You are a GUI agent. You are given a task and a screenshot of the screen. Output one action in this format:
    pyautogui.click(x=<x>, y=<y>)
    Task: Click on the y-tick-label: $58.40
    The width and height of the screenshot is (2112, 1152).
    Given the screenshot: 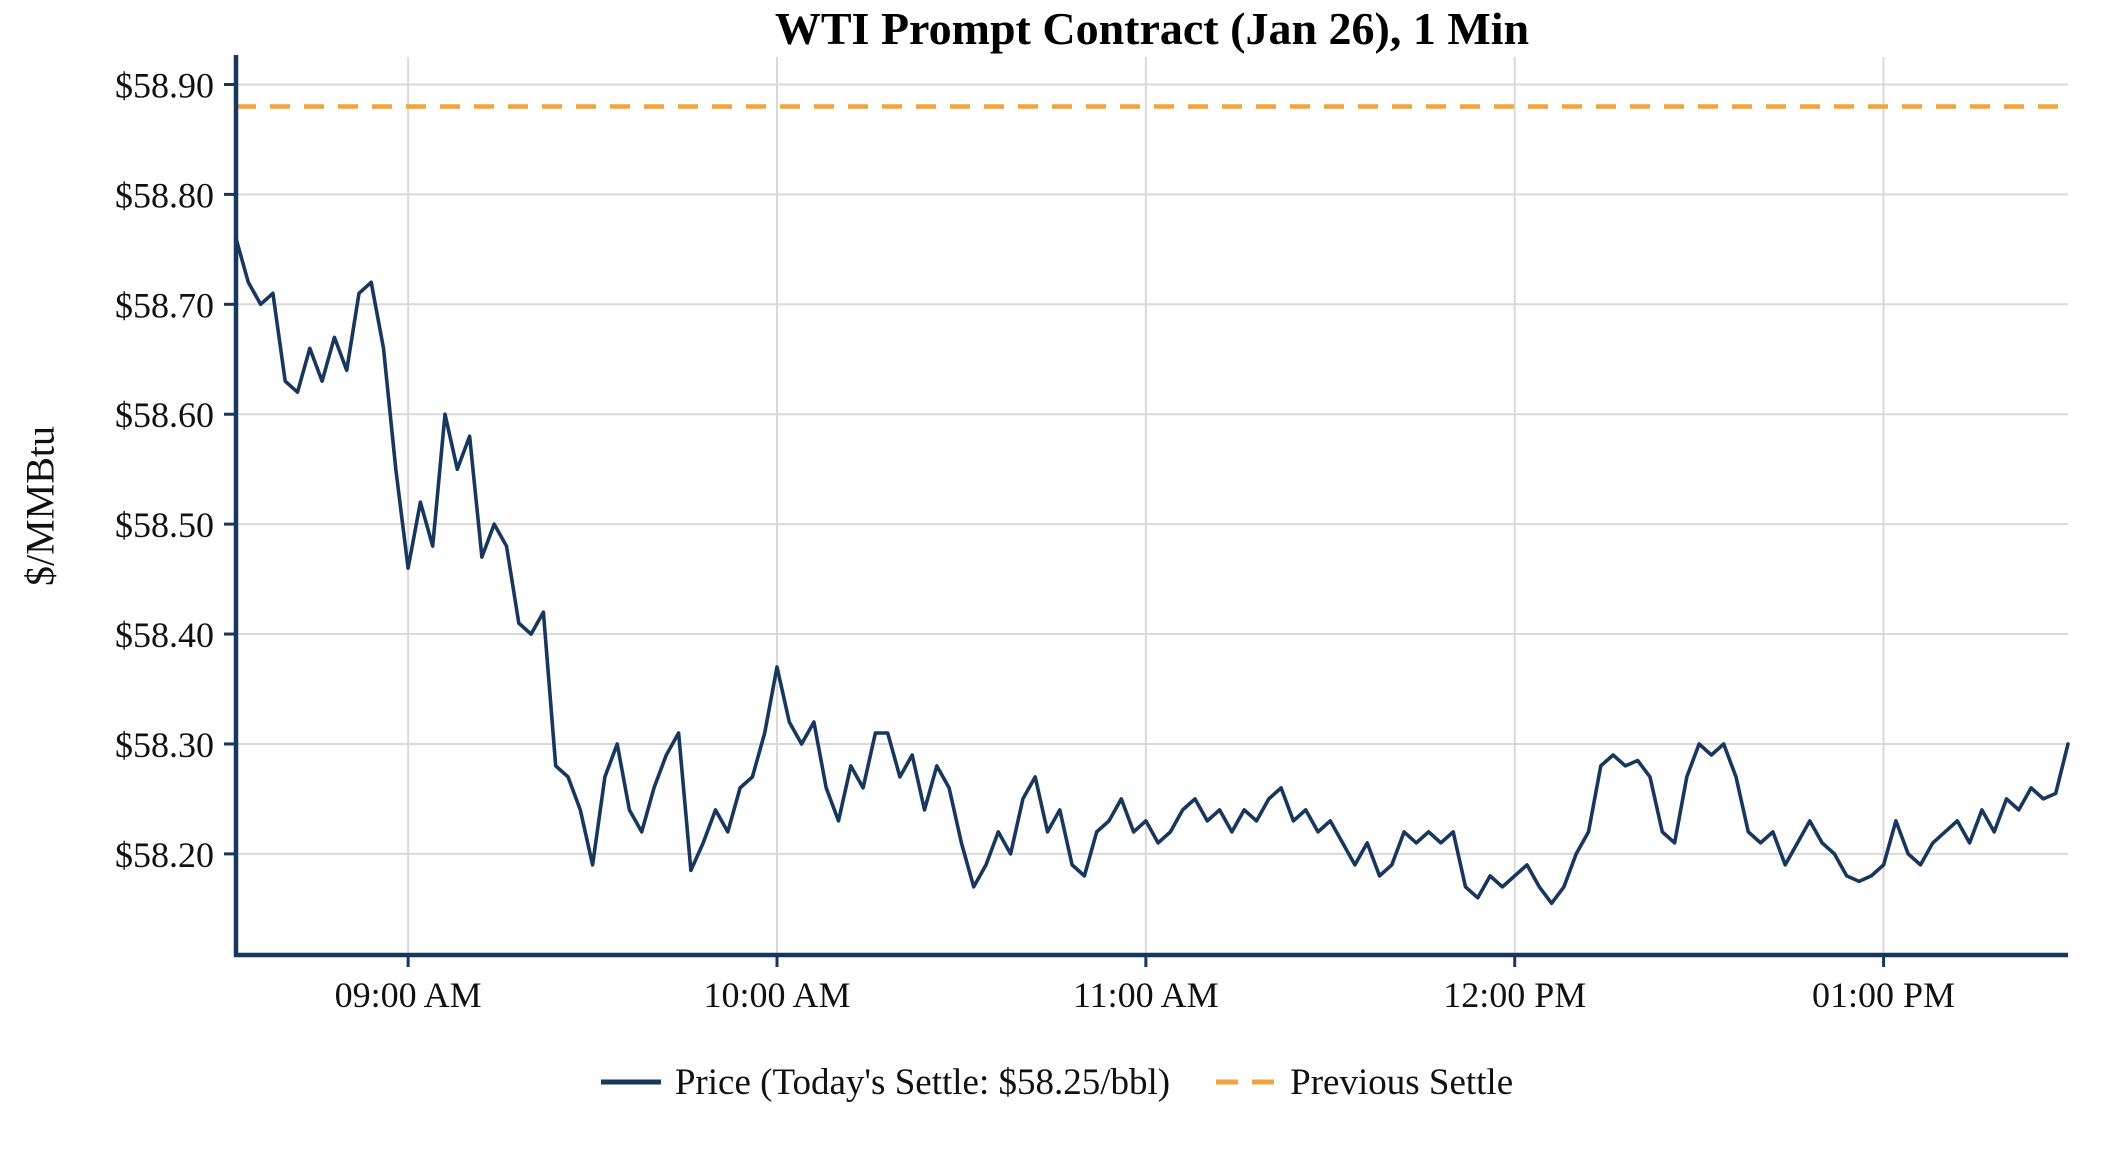 What is the action you would take?
    pyautogui.click(x=164, y=635)
    